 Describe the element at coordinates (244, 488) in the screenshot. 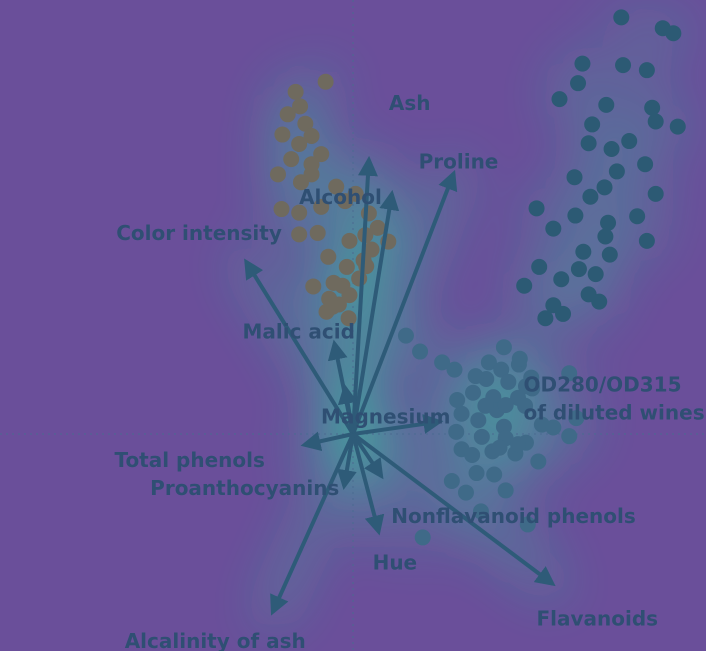

I see `loading-label: Proanthocyanins` at that location.